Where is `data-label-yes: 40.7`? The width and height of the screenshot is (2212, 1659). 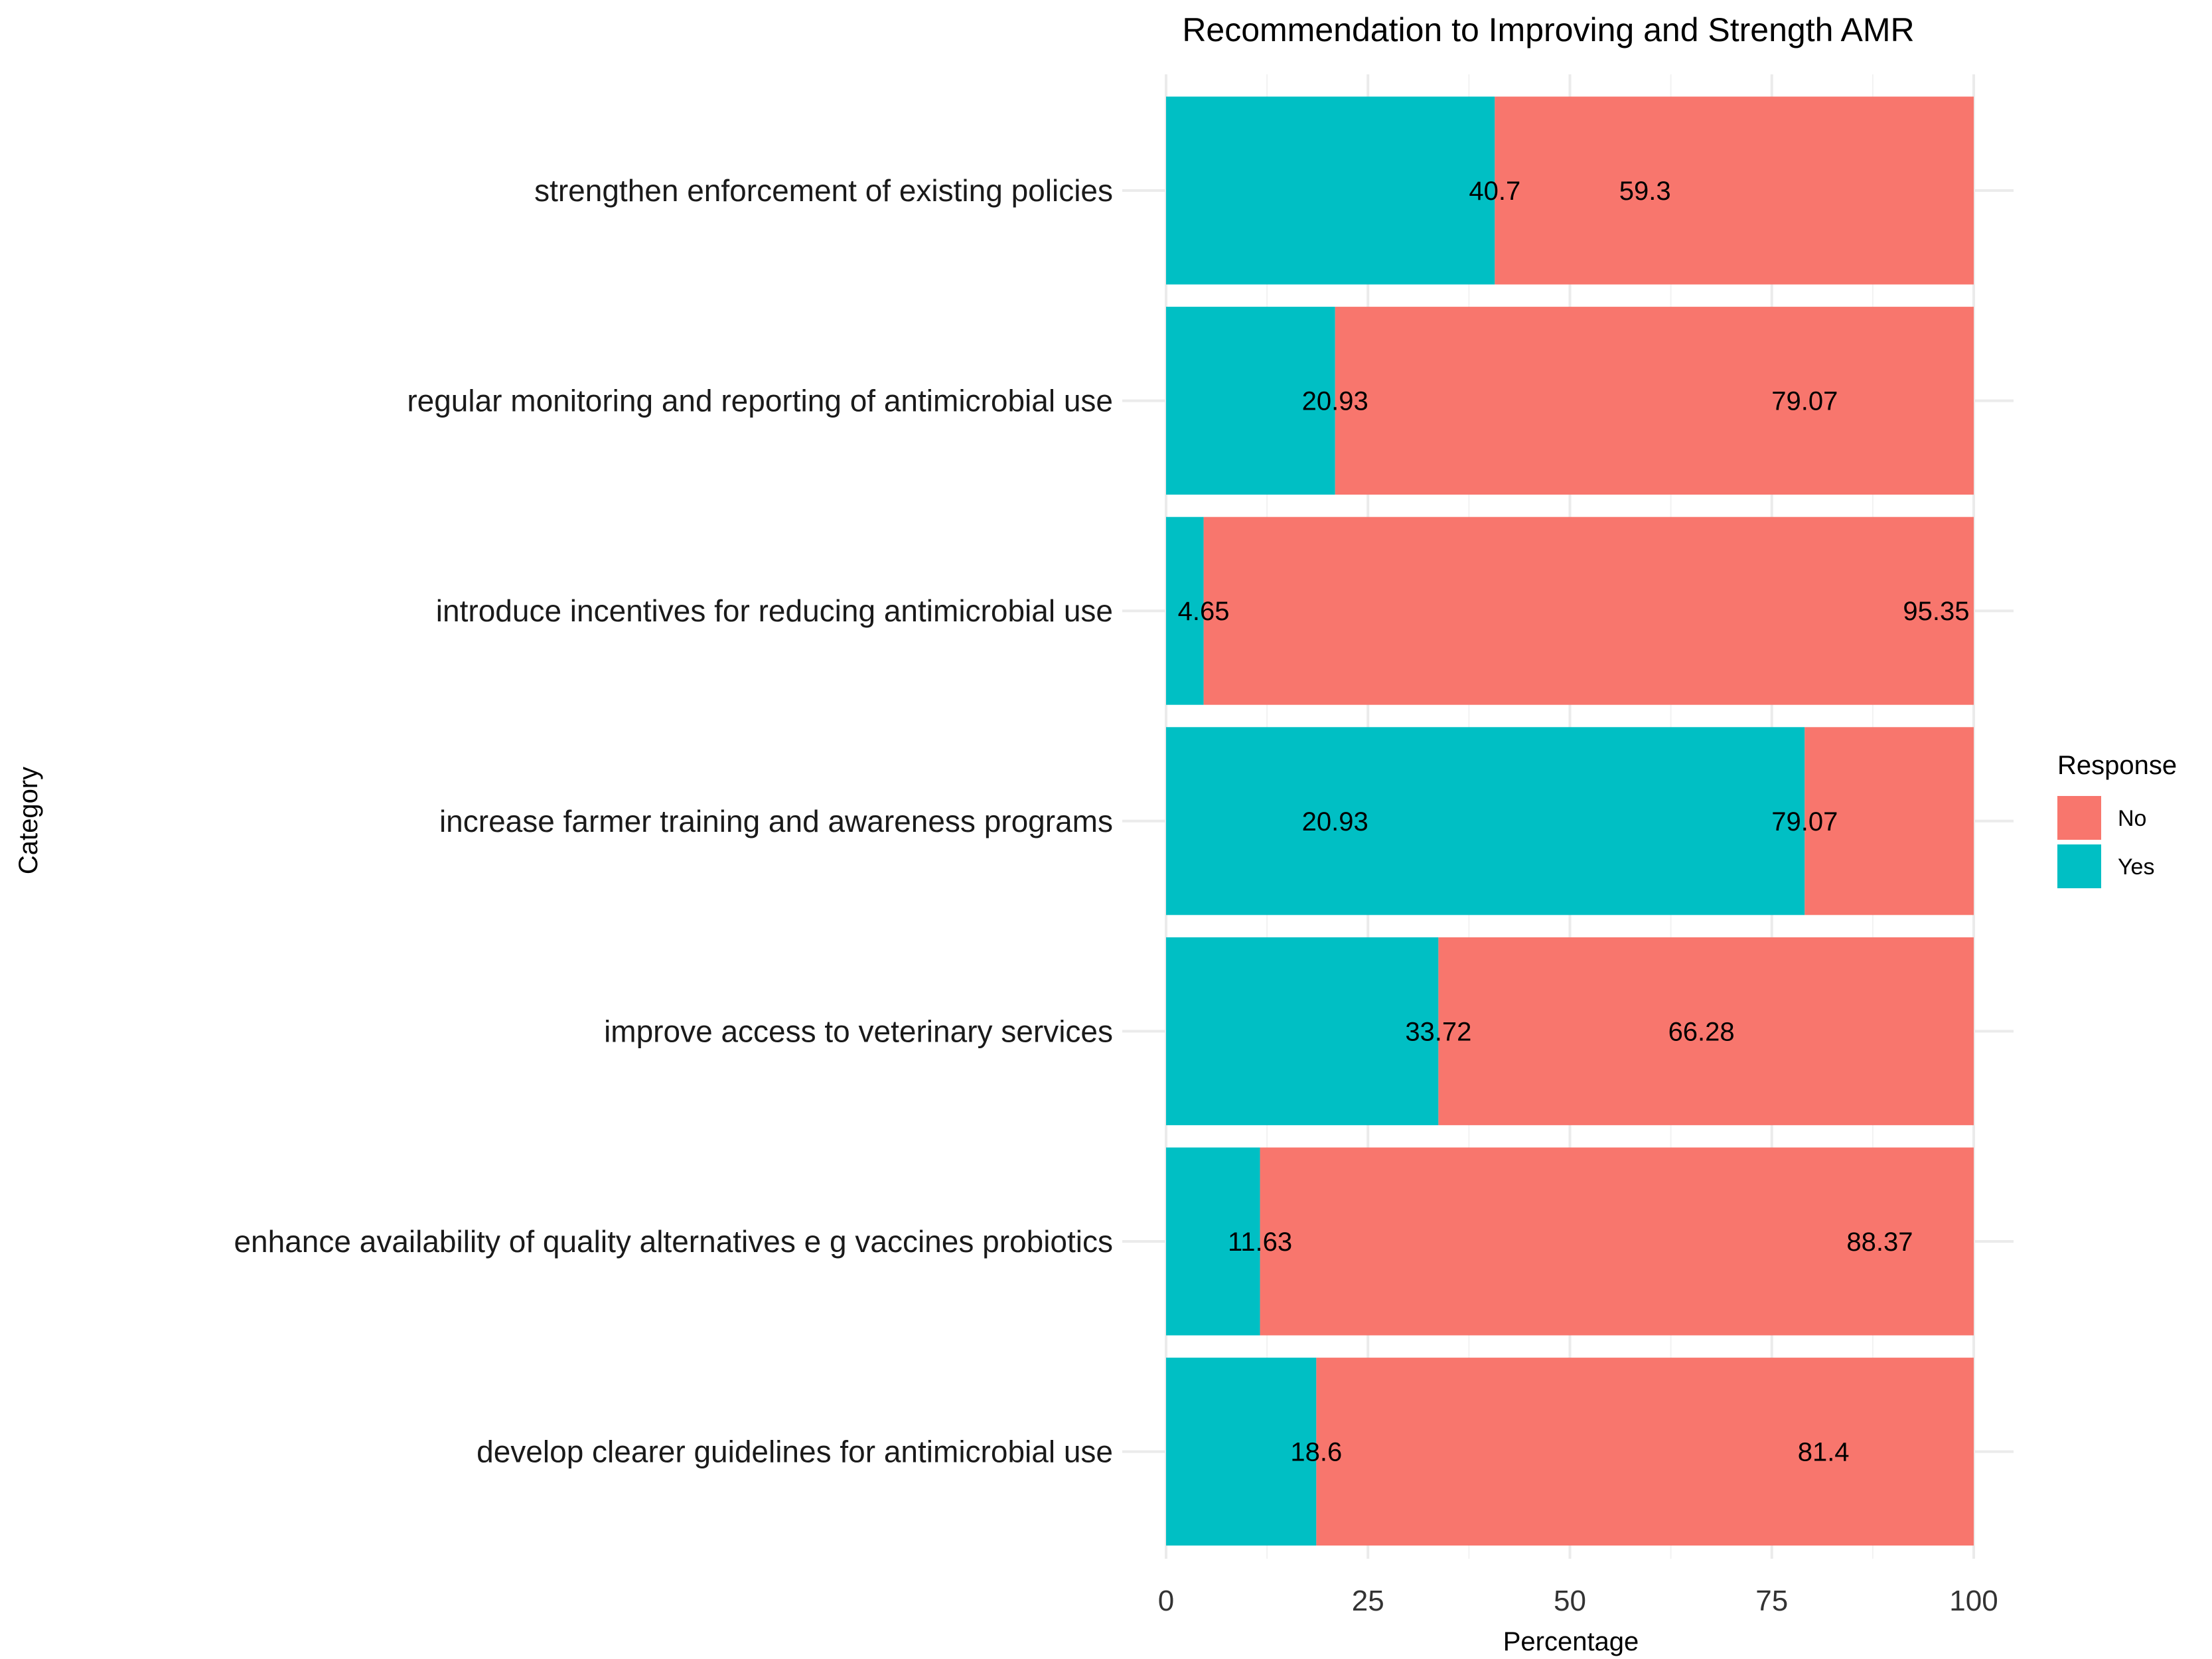 data-label-yes: 40.7 is located at coordinates (1494, 191).